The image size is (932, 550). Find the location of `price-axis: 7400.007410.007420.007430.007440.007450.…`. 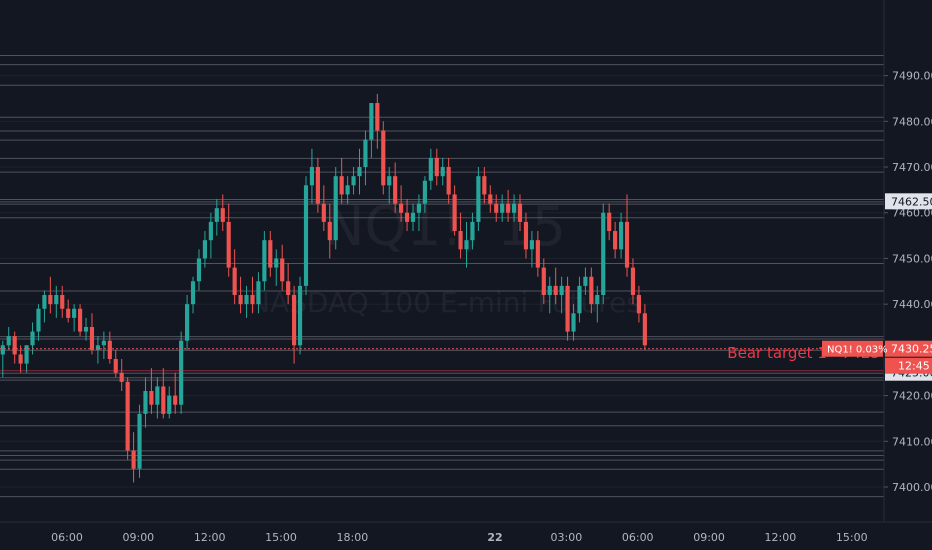

price-axis: 7400.007410.007420.007430.007440.007450.… is located at coordinates (908, 275).